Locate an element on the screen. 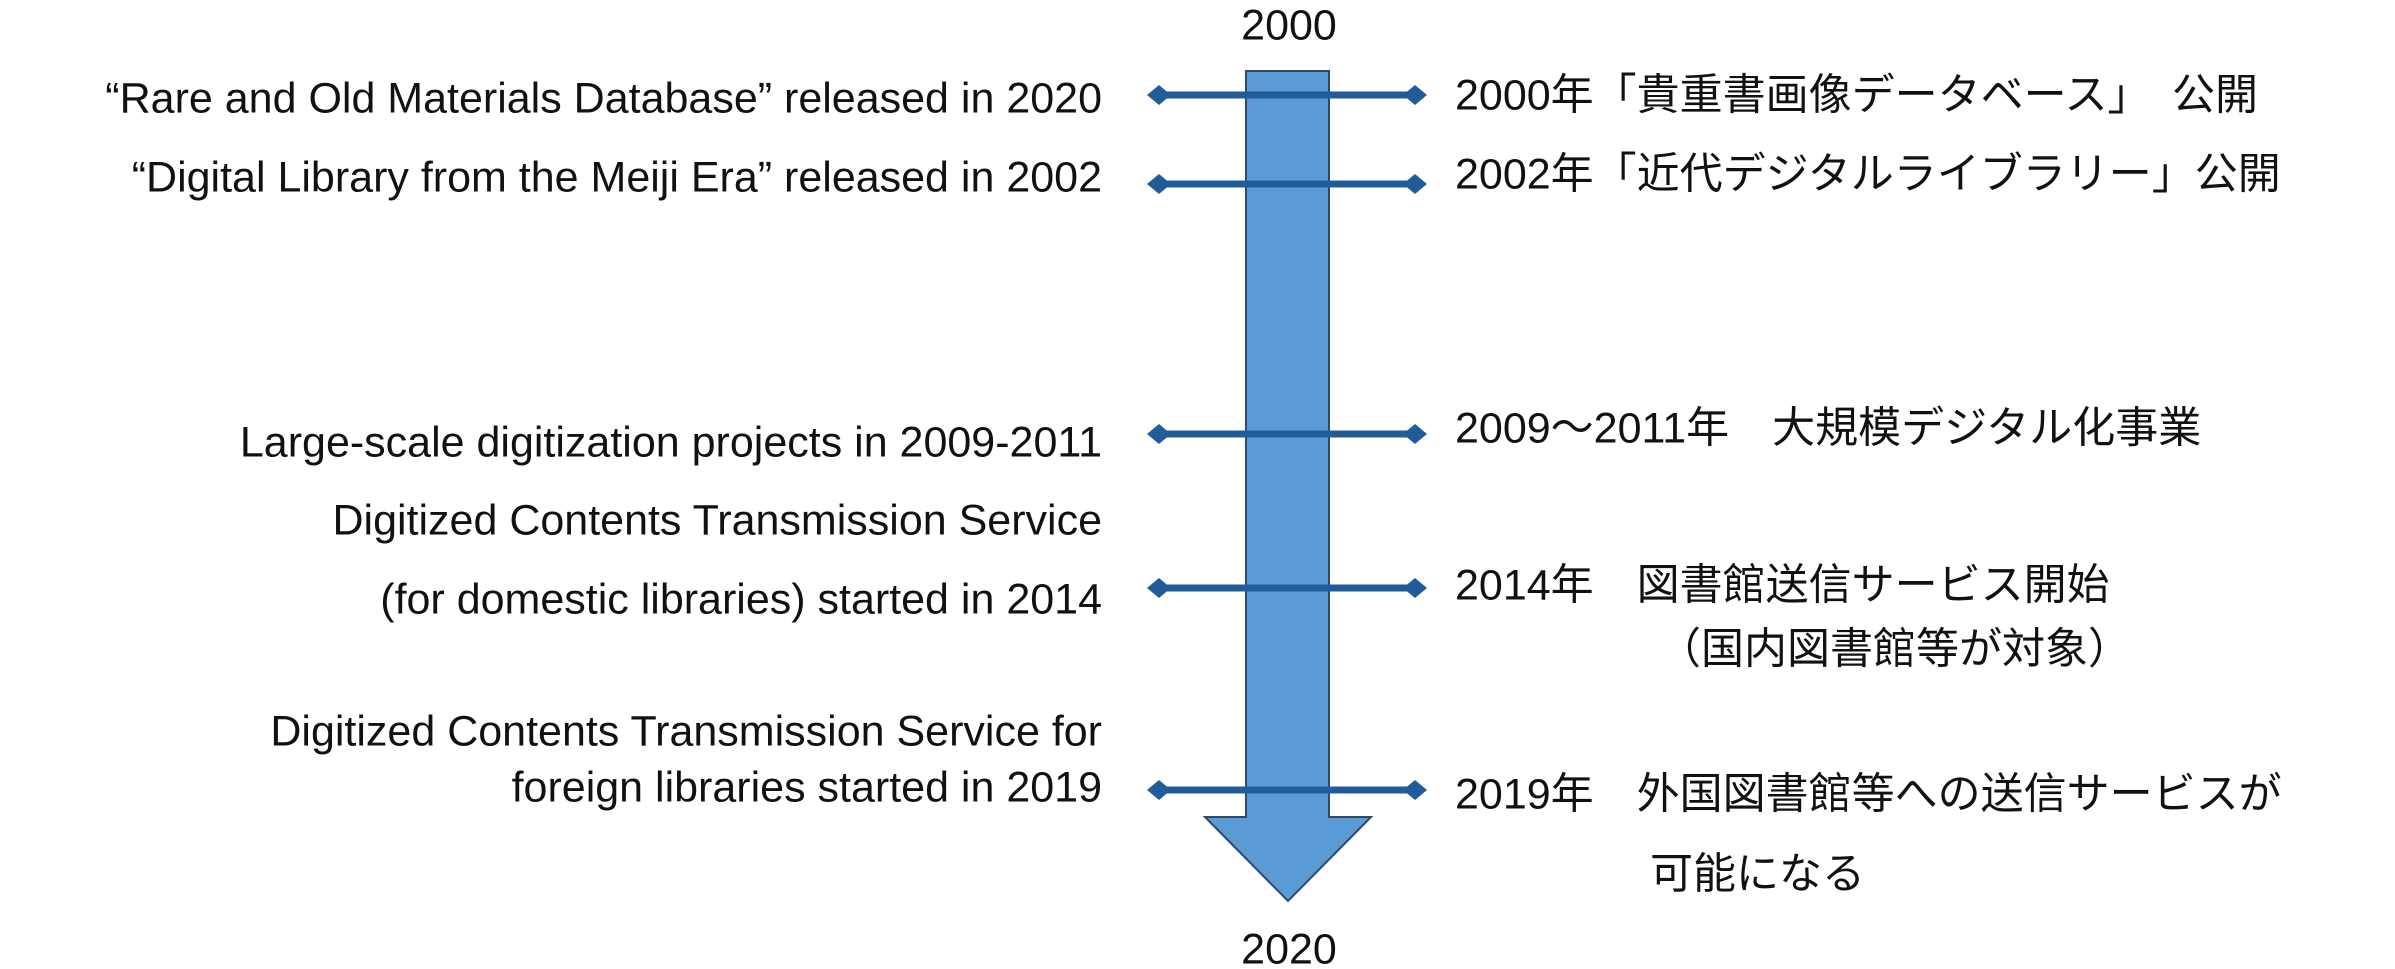 This screenshot has height=969, width=2395. japanese-label: 2019年 外国図書館等への送信サービスが is located at coordinates (1868, 794).